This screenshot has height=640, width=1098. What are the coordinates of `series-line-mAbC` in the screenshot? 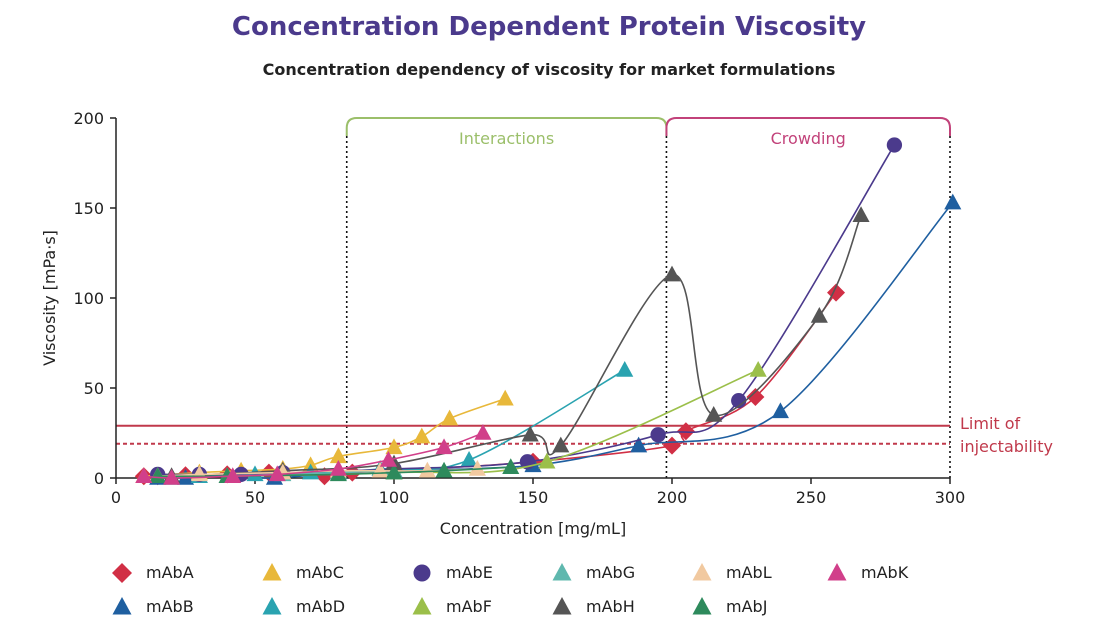 It's located at (324, 437).